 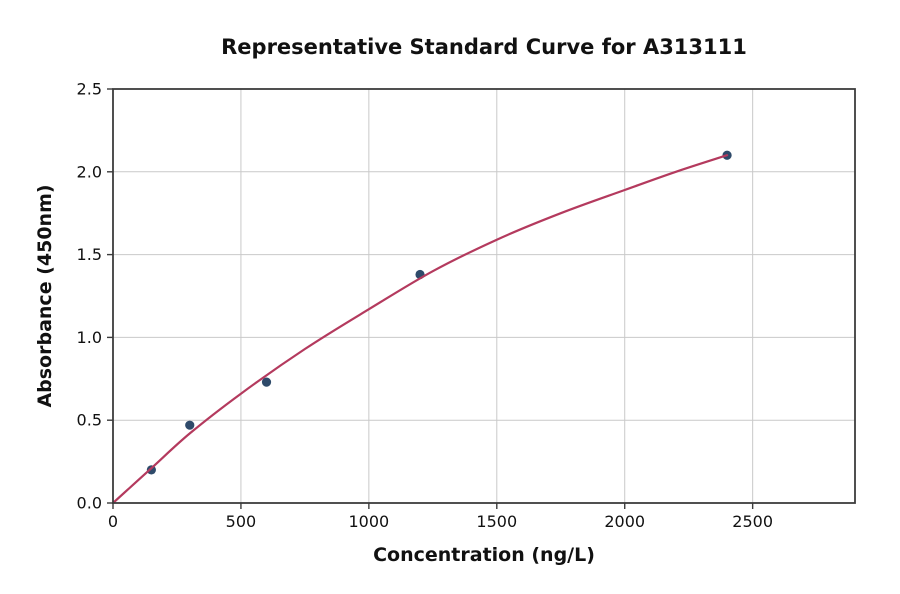 I want to click on y-tick-label: 0.0, so click(x=89, y=503).